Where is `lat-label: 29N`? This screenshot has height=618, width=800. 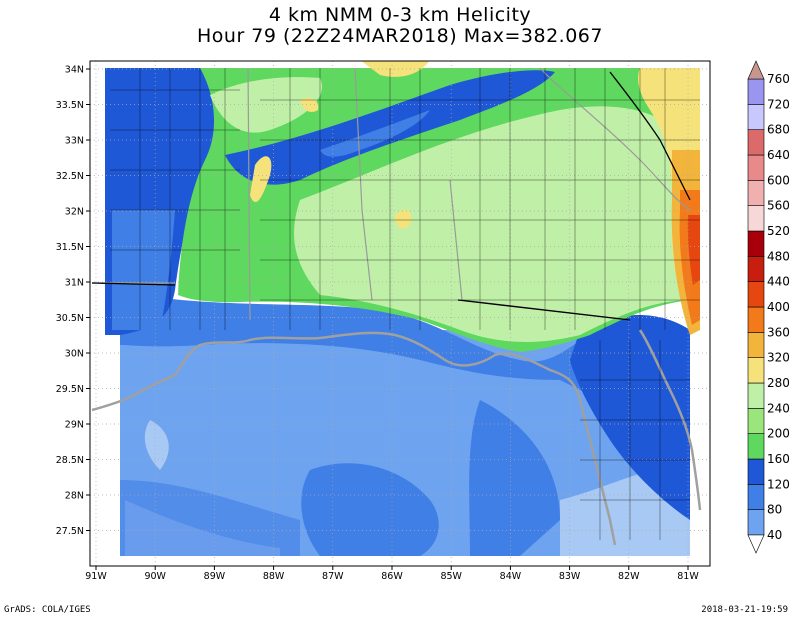 lat-label: 29N is located at coordinates (74, 425).